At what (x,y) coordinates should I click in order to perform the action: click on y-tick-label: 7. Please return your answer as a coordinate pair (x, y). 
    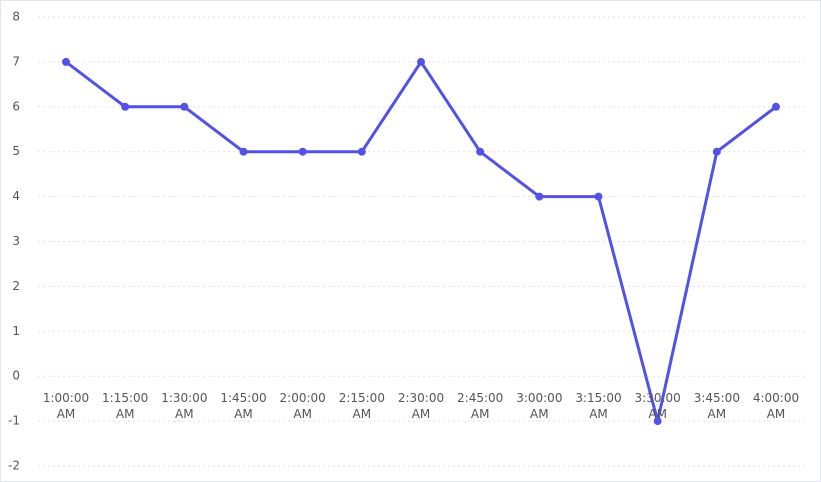
    Looking at the image, I should click on (16, 61).